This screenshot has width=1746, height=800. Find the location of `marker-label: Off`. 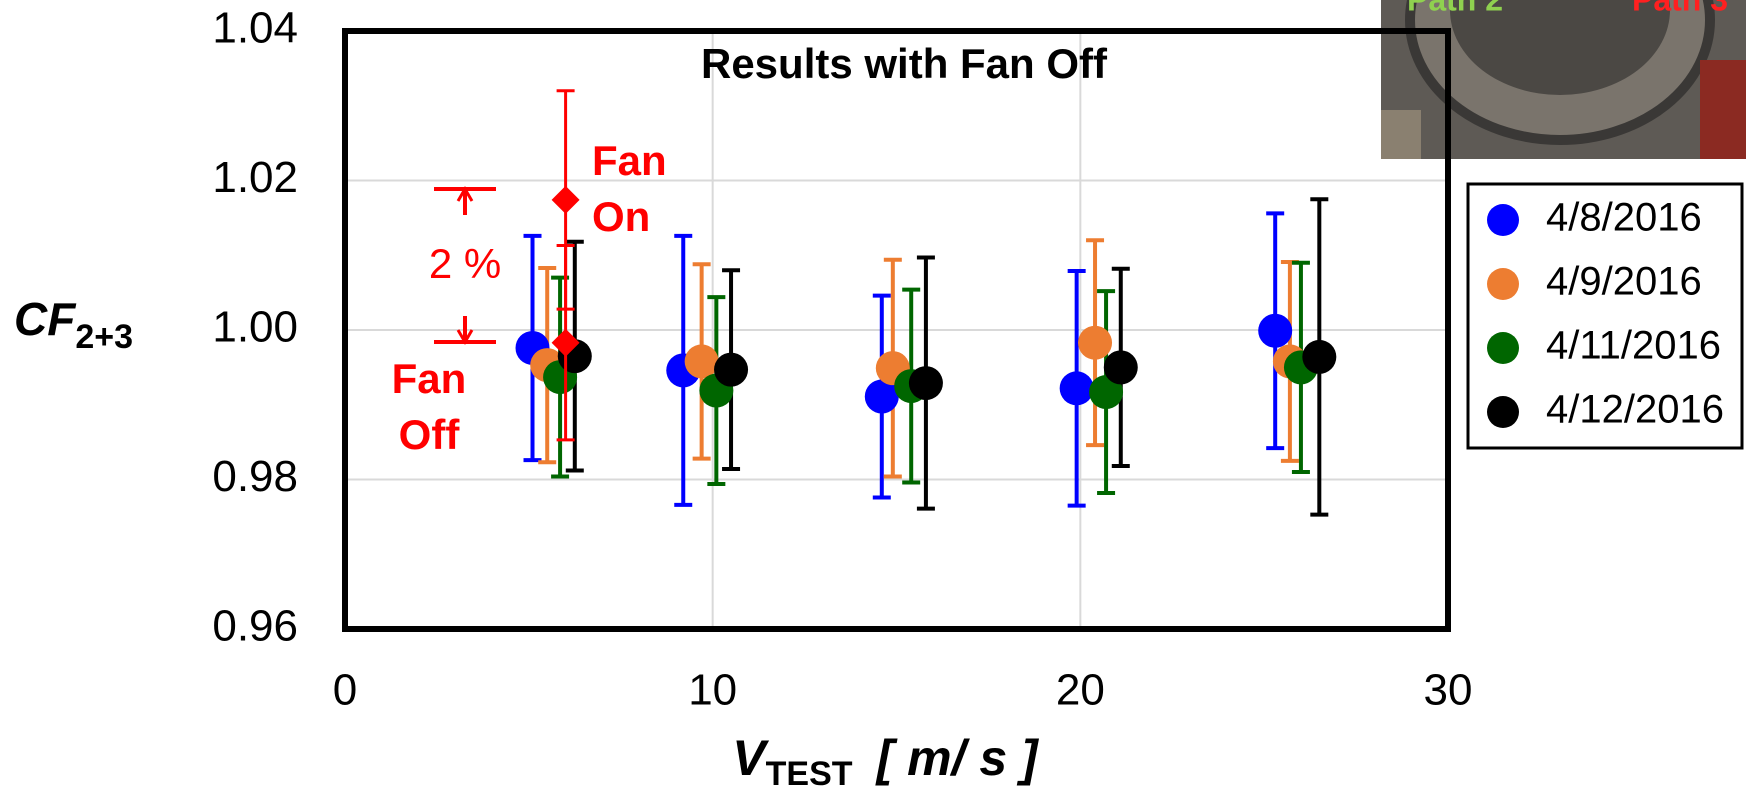

marker-label: Off is located at coordinates (430, 434).